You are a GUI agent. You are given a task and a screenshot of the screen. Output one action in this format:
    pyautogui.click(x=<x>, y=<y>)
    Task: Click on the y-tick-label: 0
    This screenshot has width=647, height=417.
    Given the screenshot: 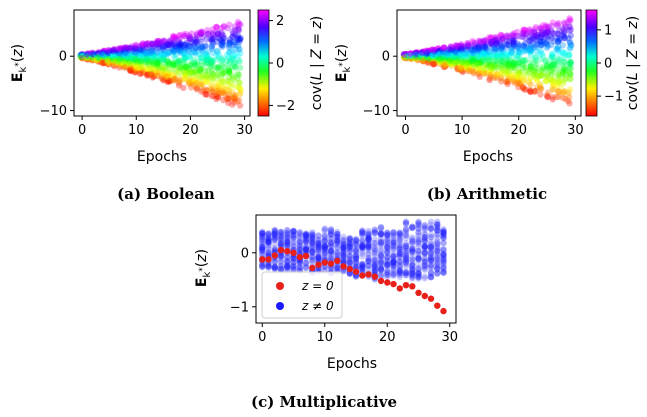 What is the action you would take?
    pyautogui.click(x=245, y=253)
    